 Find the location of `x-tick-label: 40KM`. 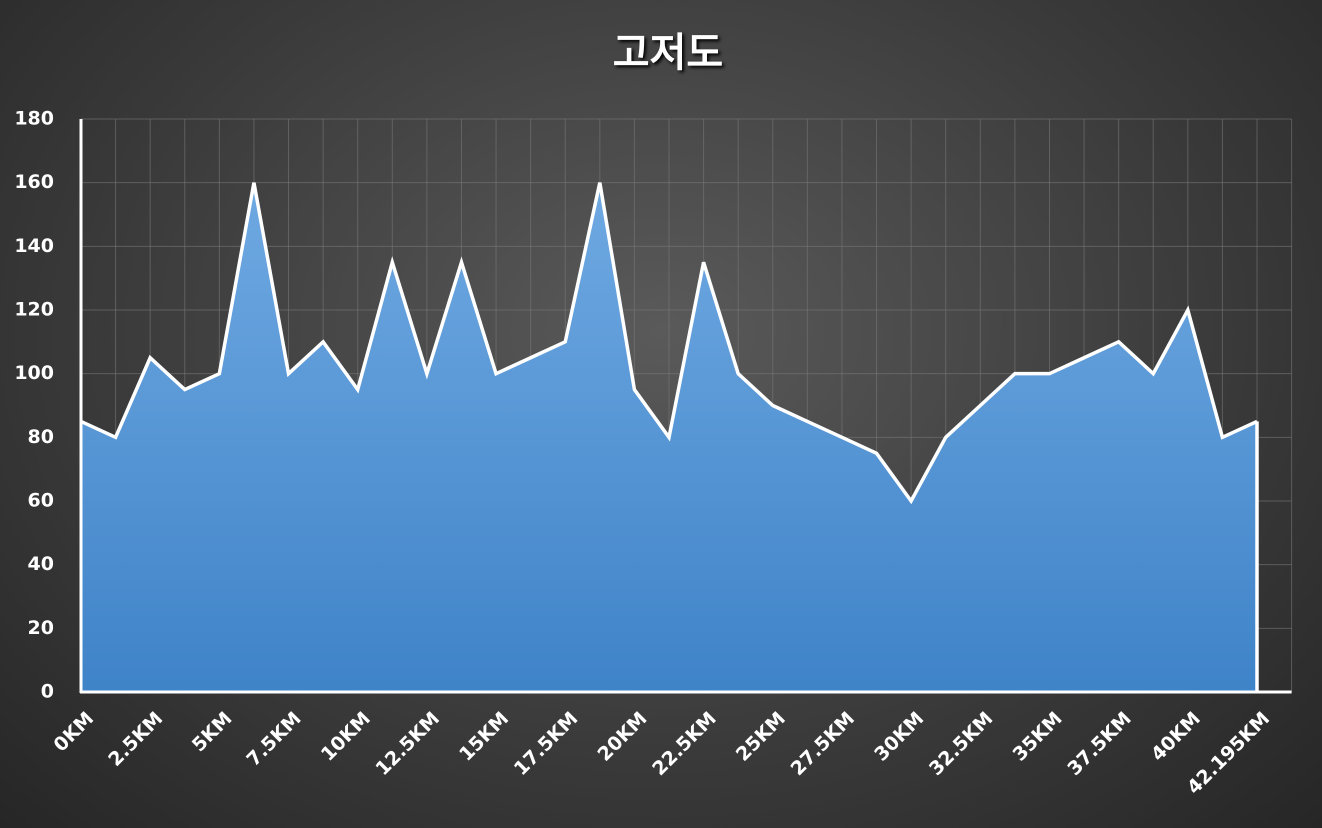

x-tick-label: 40KM is located at coordinates (1176, 737).